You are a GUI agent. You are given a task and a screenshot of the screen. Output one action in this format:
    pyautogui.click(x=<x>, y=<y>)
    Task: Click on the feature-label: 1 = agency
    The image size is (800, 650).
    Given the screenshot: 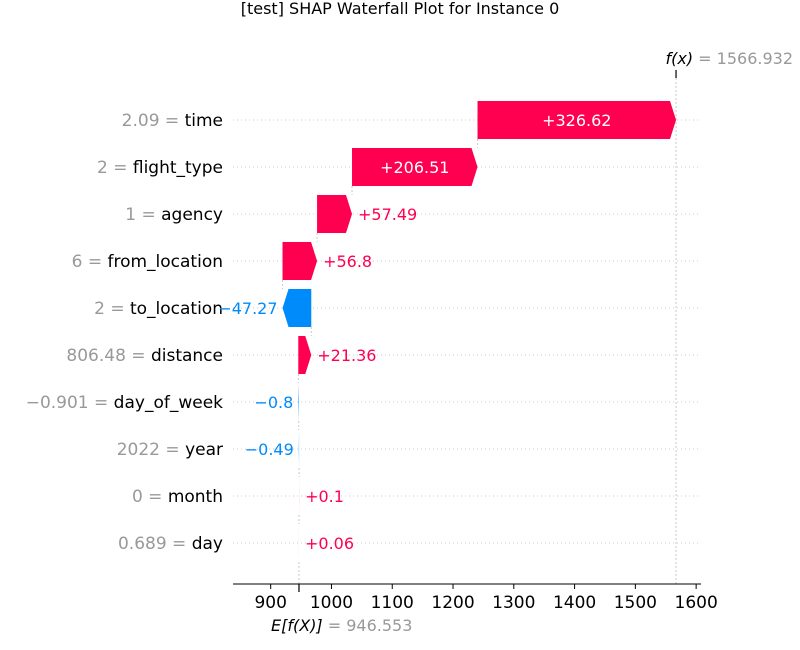 What is the action you would take?
    pyautogui.click(x=174, y=215)
    